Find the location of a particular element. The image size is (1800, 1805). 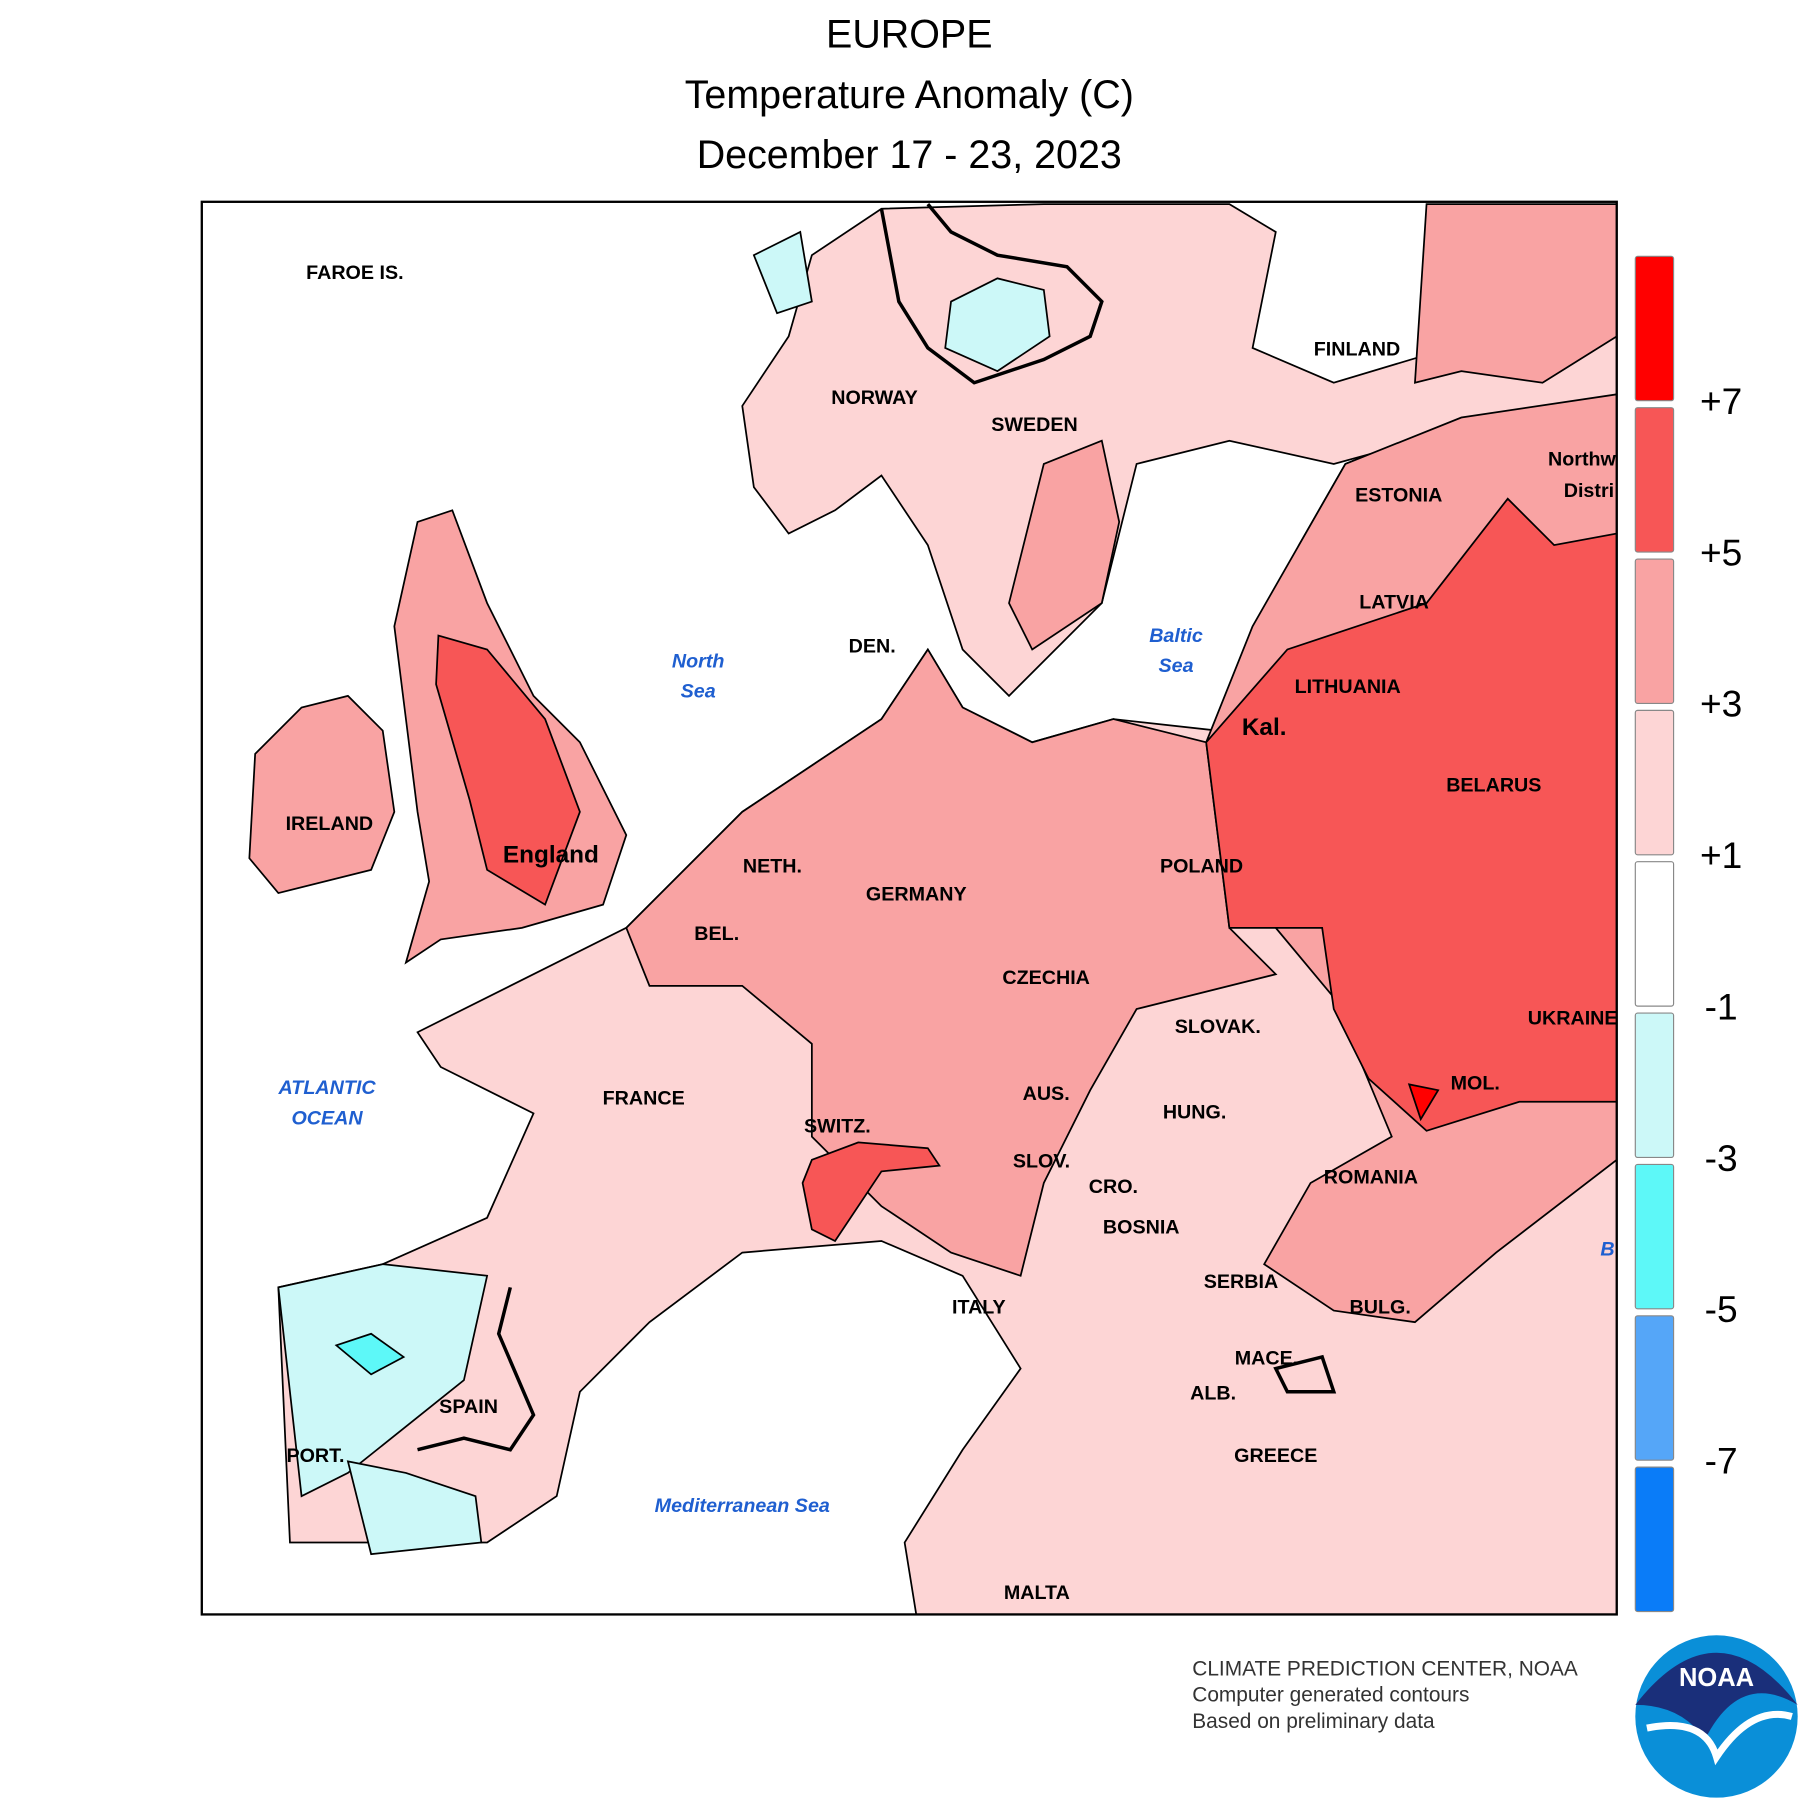

legend-label: +7 is located at coordinates (1721, 401).